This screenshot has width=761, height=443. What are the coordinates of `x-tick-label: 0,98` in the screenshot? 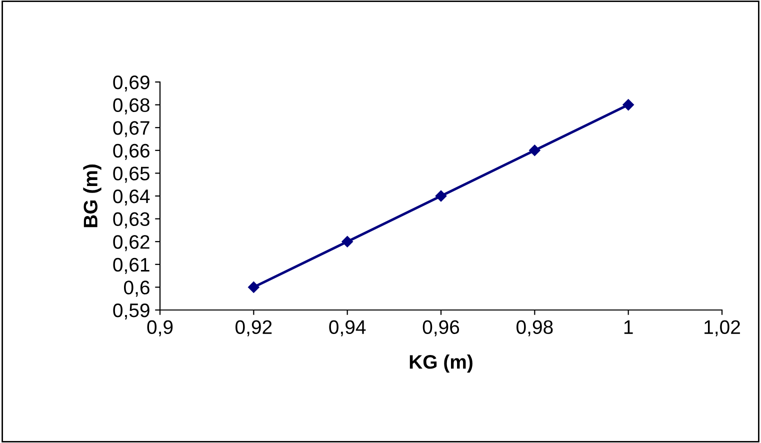 It's located at (534, 328).